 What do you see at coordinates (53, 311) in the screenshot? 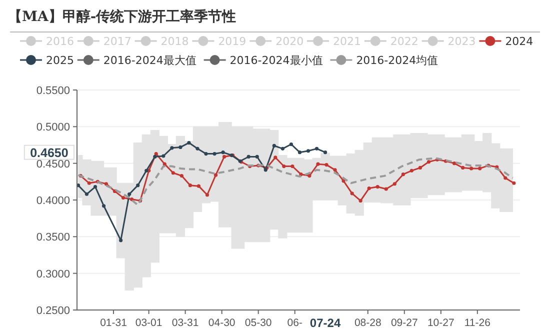
I see `y-tick-label: 0.2500` at bounding box center [53, 311].